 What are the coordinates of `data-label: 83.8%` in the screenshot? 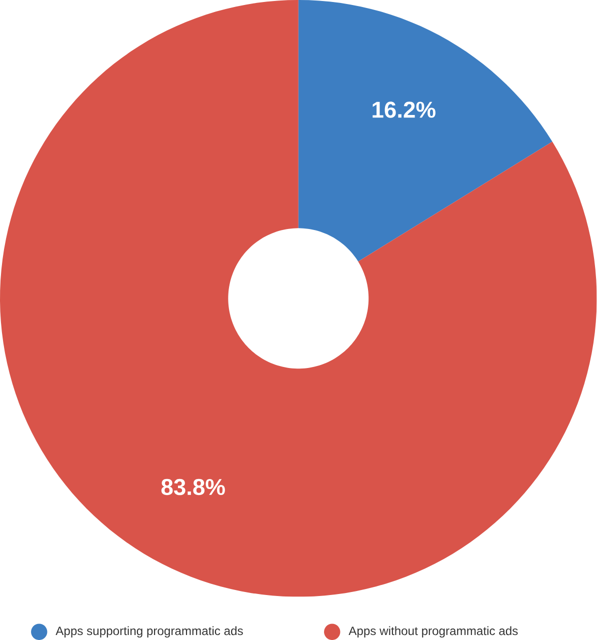 It's located at (194, 487).